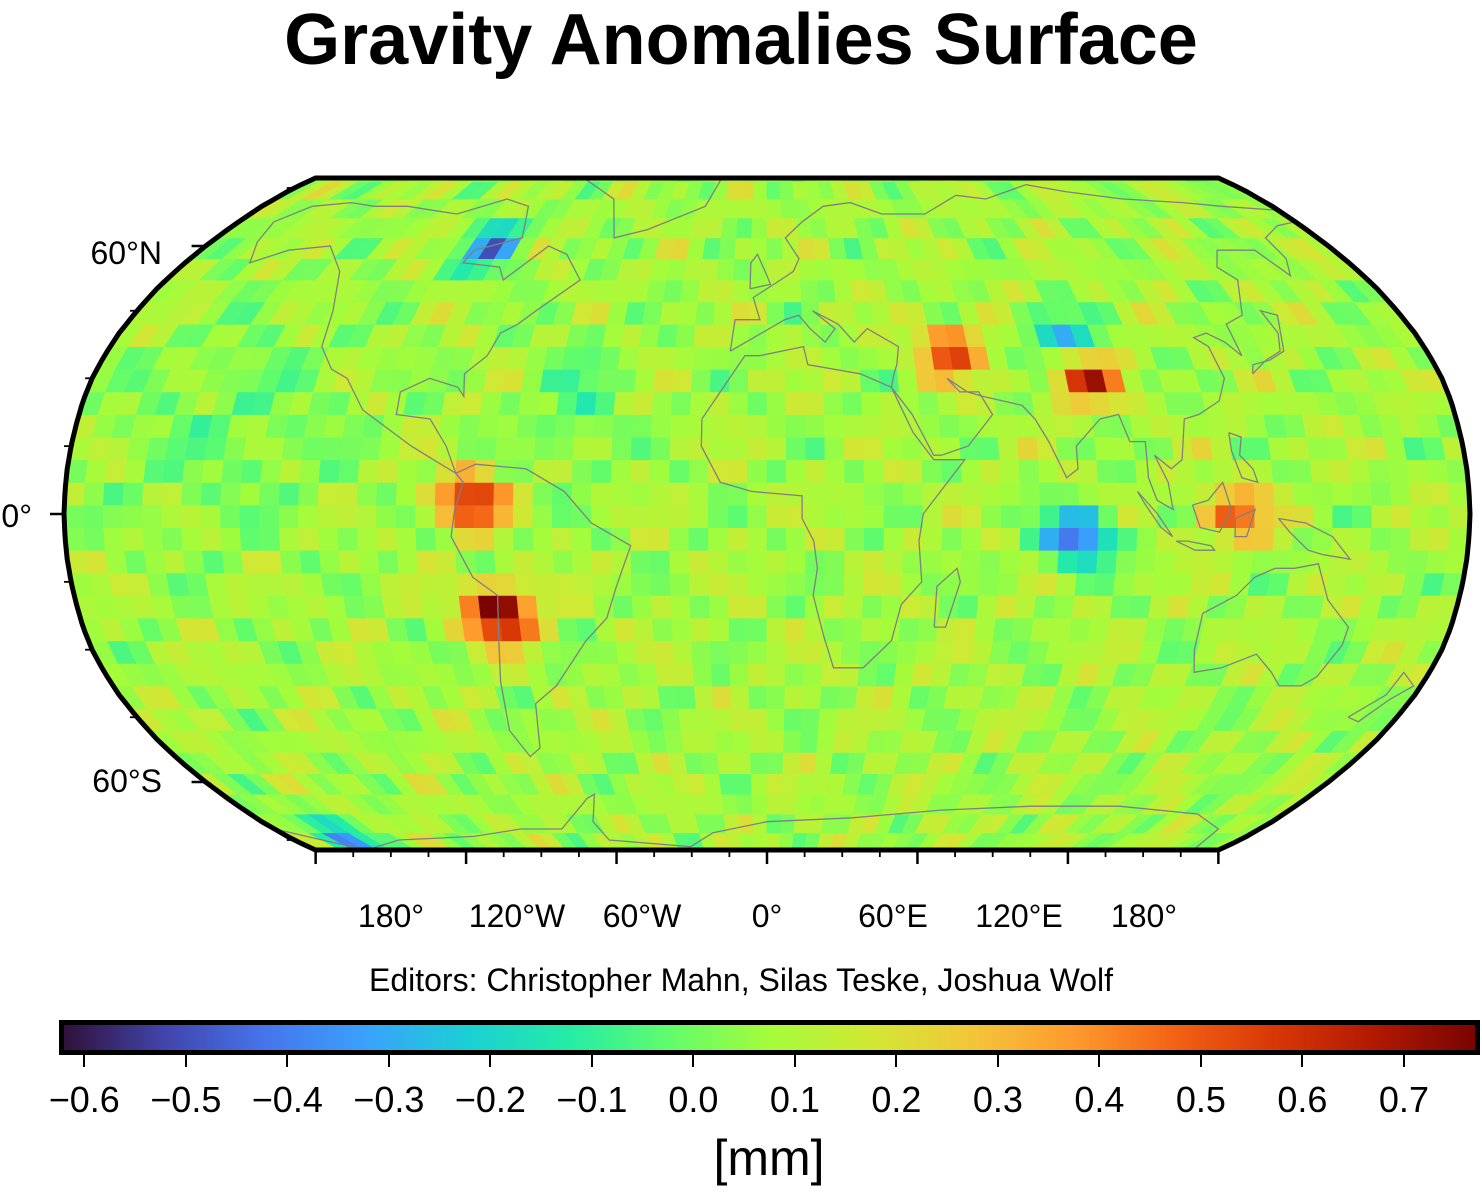 This screenshot has height=1192, width=1482. Describe the element at coordinates (1403, 1099) in the screenshot. I see `colorbar-tick-label: 0.7` at that location.